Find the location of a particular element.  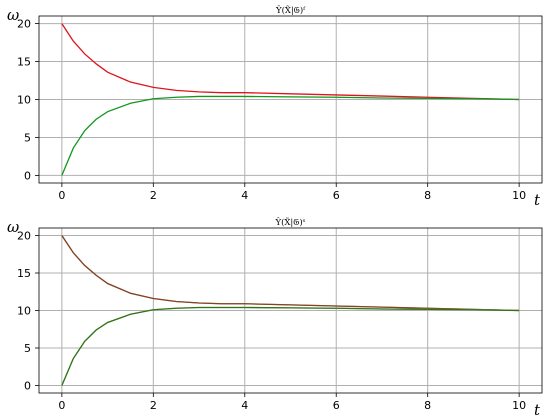

chart-title: Ŷ(X̃|𝔊)ᶠ is located at coordinates (290, 10).